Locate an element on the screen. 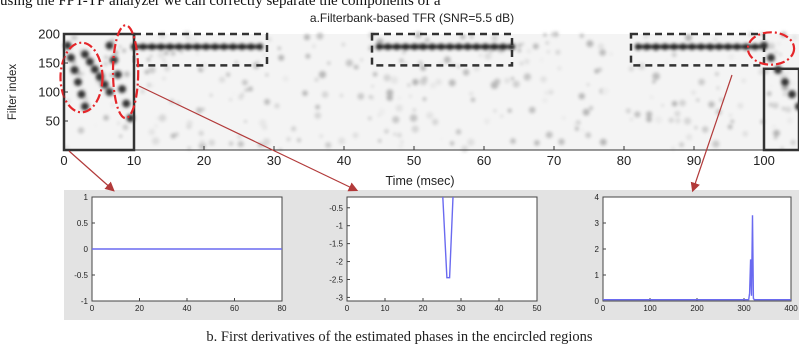  tfr-xlabel: Time (msec) is located at coordinates (420, 181).